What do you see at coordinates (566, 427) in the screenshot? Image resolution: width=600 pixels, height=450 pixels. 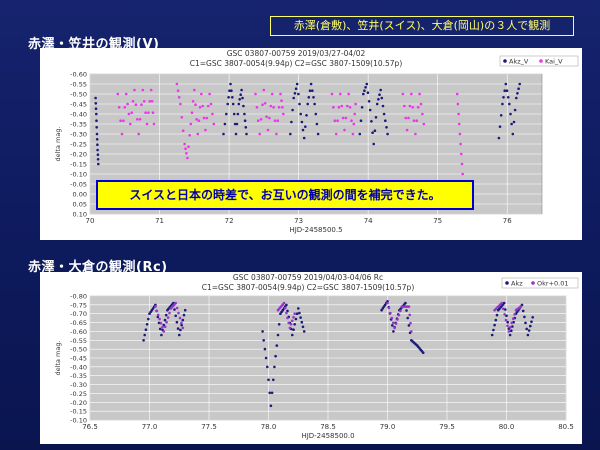 I see `x-tick-label: 80.5` at bounding box center [566, 427].